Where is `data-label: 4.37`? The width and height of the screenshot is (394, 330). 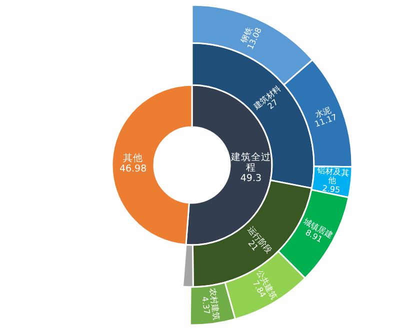 data-label: 4.37 is located at coordinates (206, 305).